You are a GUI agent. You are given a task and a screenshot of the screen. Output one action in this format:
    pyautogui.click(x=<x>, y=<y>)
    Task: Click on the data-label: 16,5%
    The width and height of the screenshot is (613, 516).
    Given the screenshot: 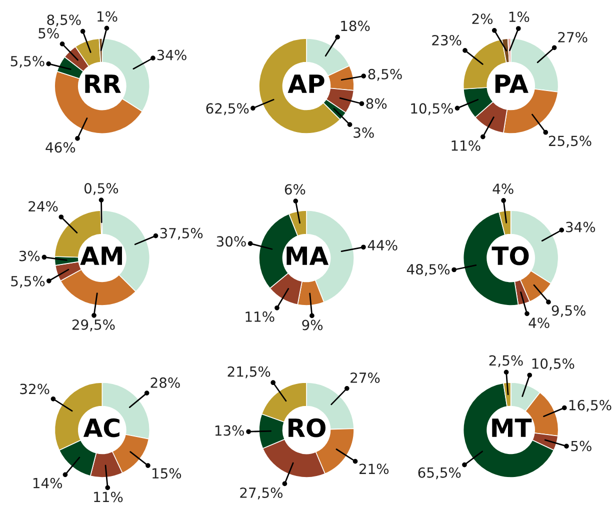 What is the action you would take?
    pyautogui.click(x=590, y=406)
    